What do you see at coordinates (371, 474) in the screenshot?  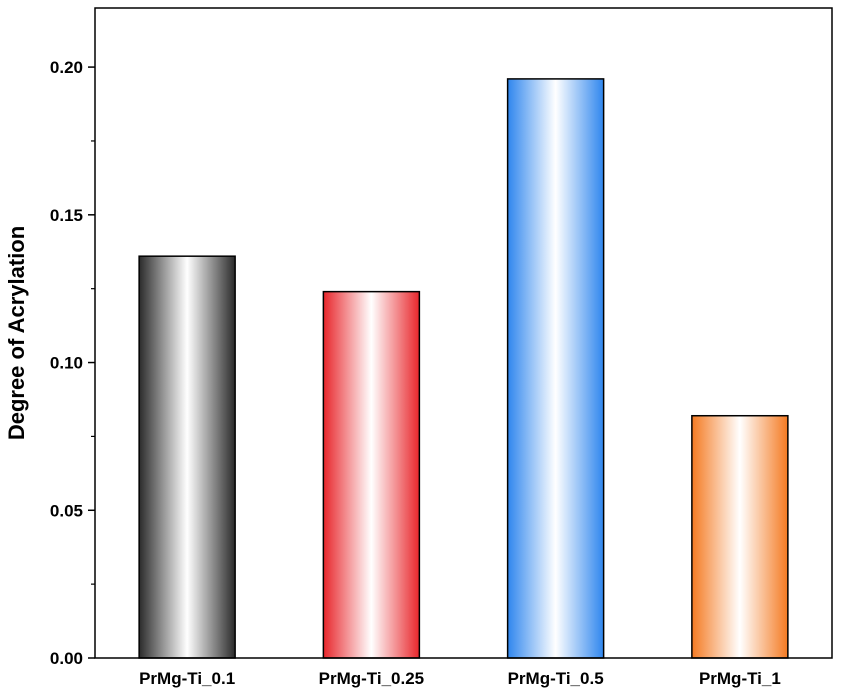 I see `bar-PrMg-Ti_0.25` at bounding box center [371, 474].